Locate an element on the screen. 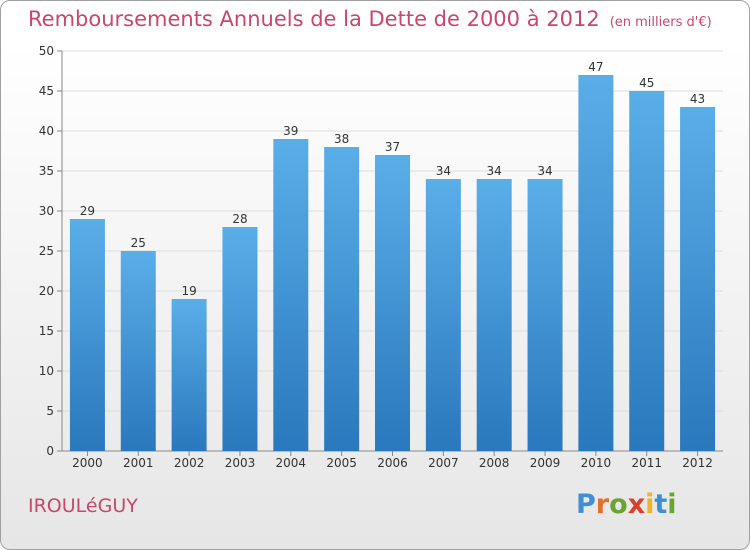  x-tick-label: 2004 is located at coordinates (291, 463).